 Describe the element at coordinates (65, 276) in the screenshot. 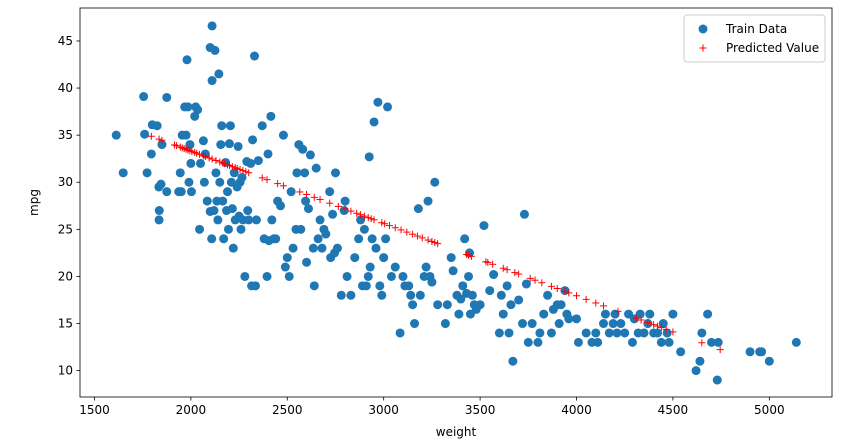

I see `y-tick-label: 20` at that location.